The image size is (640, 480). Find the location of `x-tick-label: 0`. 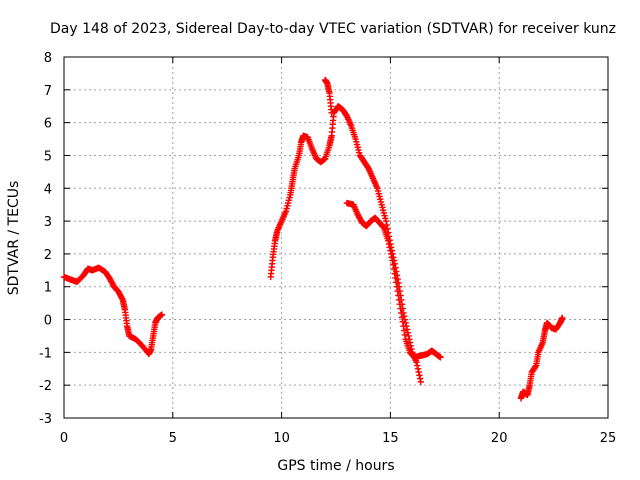

x-tick-label: 0 is located at coordinates (64, 438).